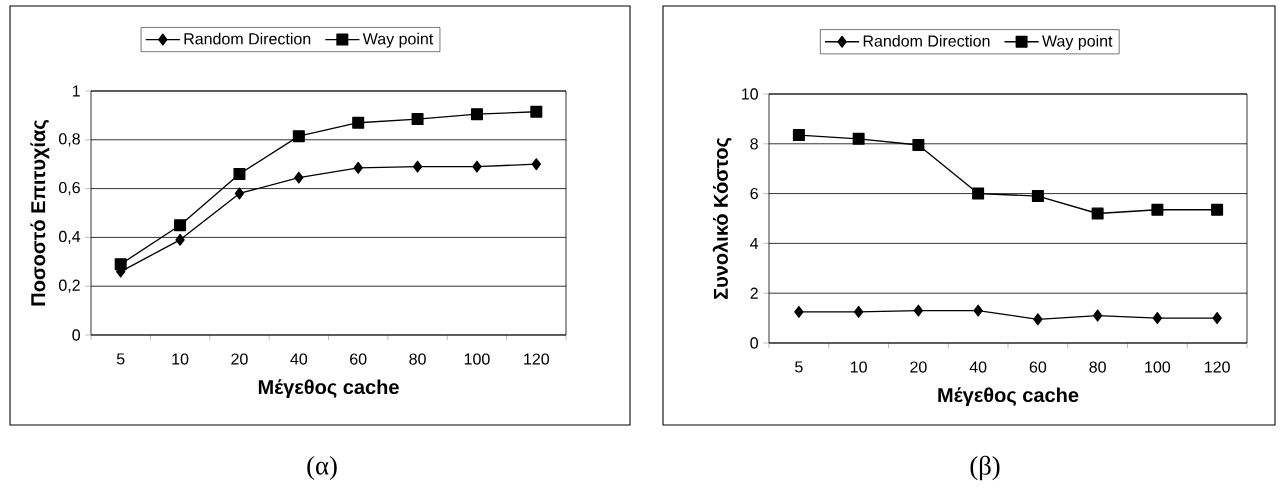 The width and height of the screenshot is (1281, 502). What do you see at coordinates (70, 237) in the screenshot?
I see `y-tick-label: 0,4` at bounding box center [70, 237].